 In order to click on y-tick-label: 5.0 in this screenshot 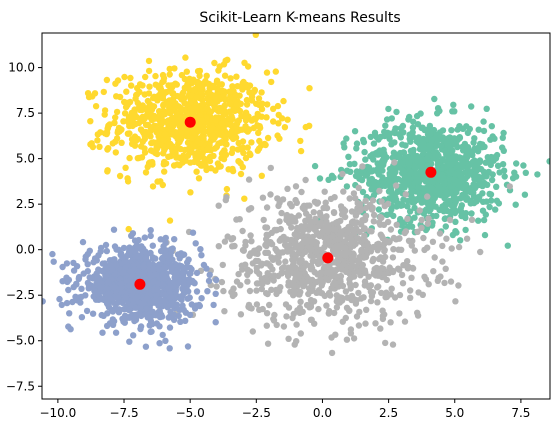, I will do `click(25, 159)`.